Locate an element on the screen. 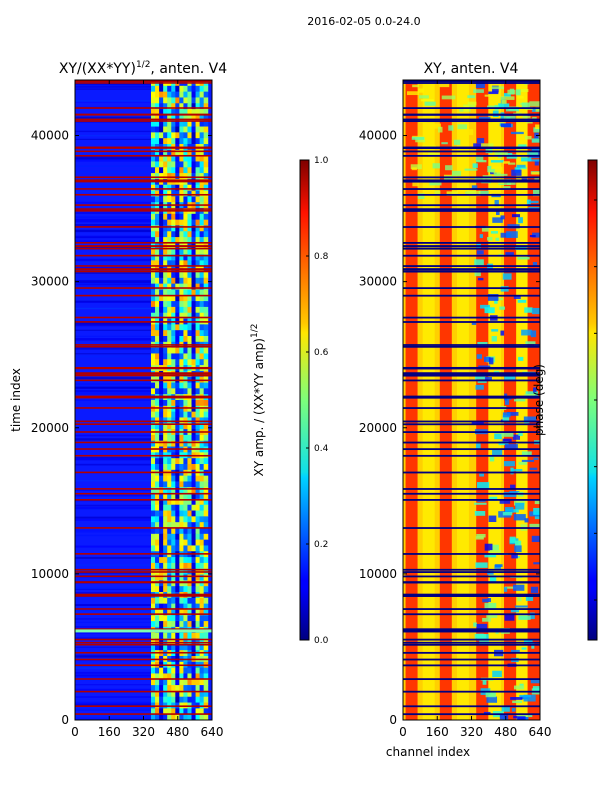 The image size is (600, 800). figure-suptitle: 2016-02-05 0.0-24.0 is located at coordinates (363, 21).